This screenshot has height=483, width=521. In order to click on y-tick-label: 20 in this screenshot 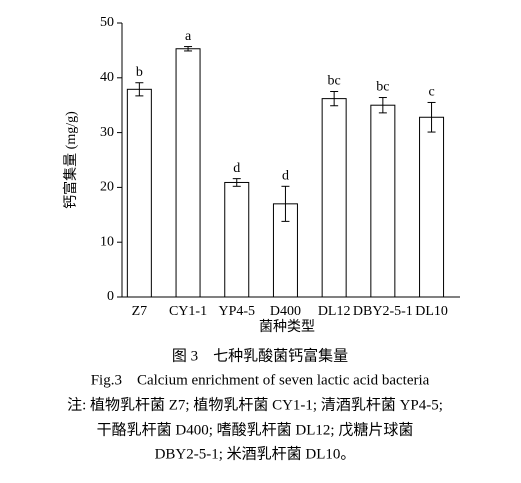, I will do `click(107, 187)`.